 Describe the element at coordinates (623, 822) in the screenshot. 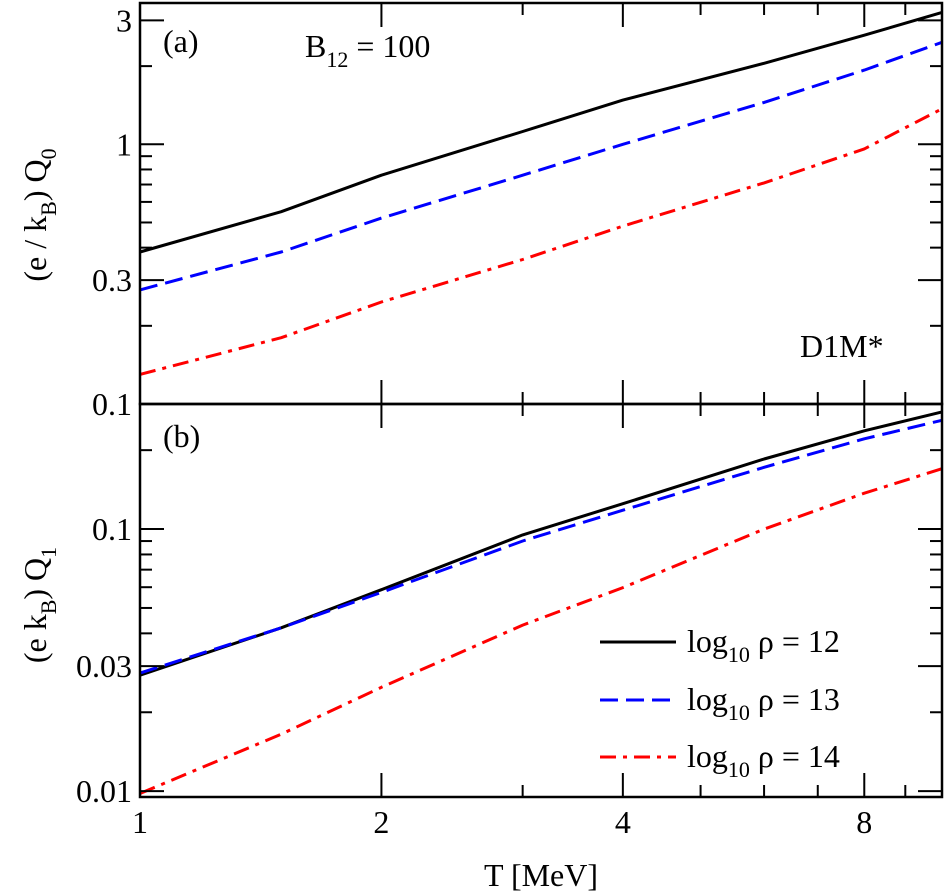

I see `x-tick-label: 4` at that location.